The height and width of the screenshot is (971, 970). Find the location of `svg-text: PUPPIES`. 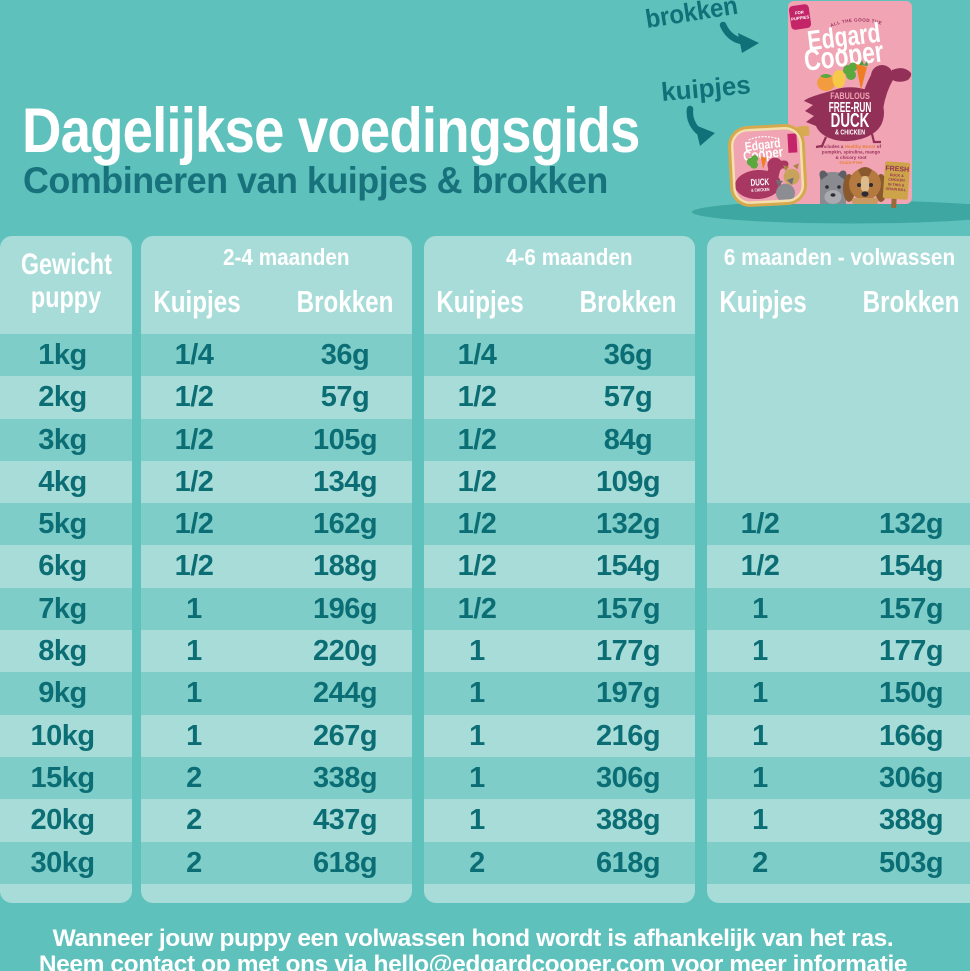

svg-text: PUPPIES is located at coordinates (800, 18).